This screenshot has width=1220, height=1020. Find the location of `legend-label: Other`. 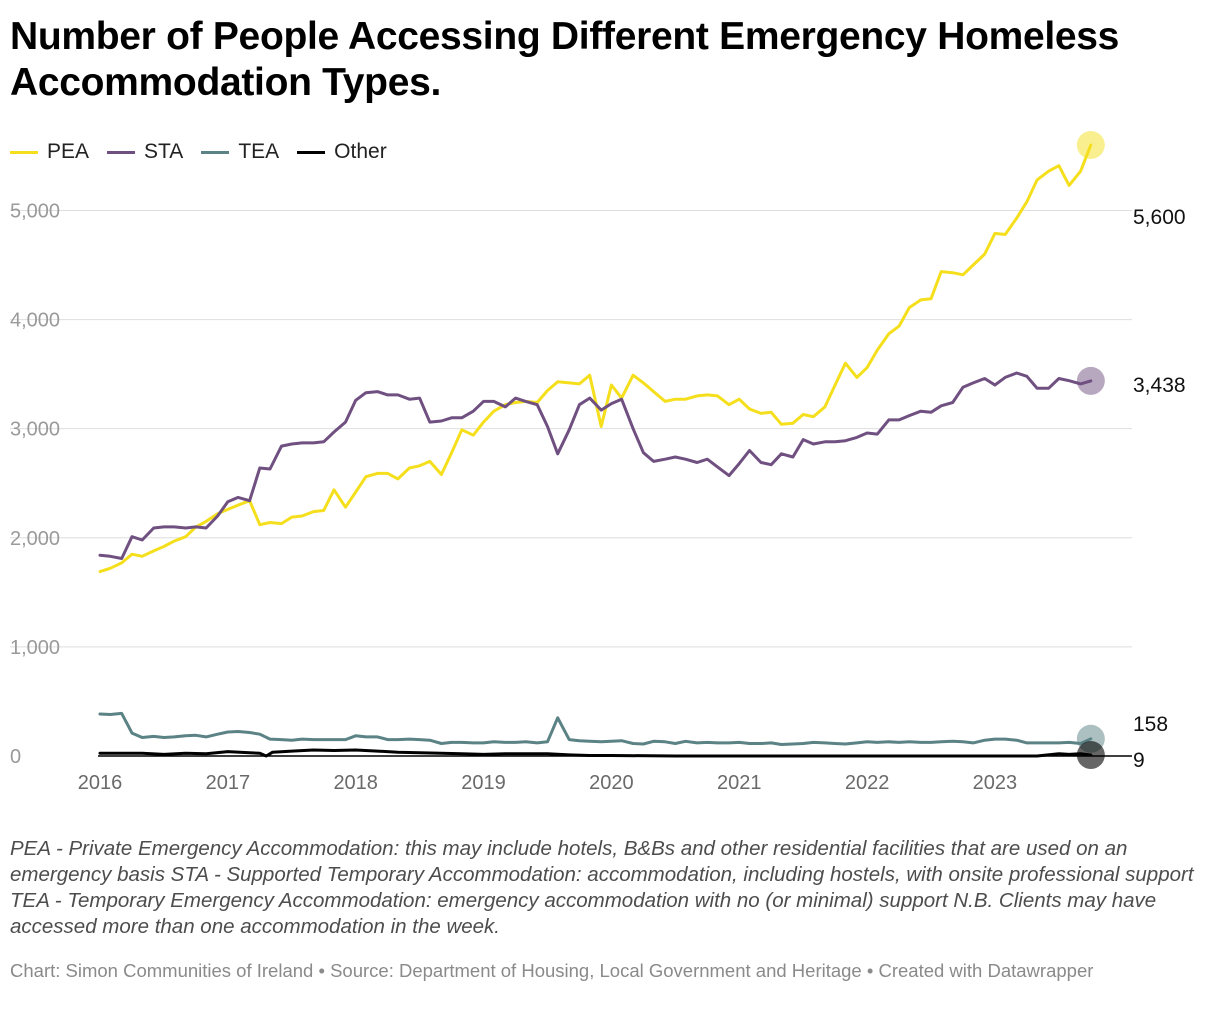

legend-label: Other is located at coordinates (360, 151).